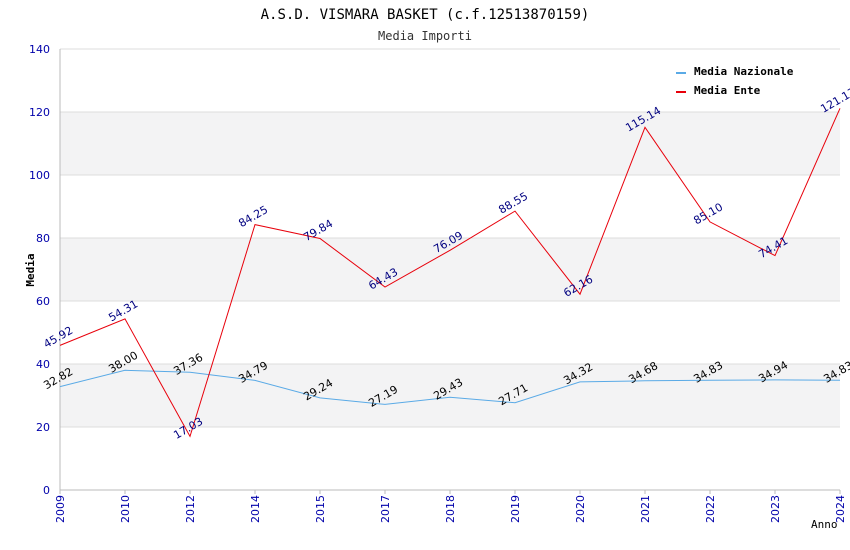 This screenshot has width=850, height=550. I want to click on x-tick-label: 2019, so click(515, 509).